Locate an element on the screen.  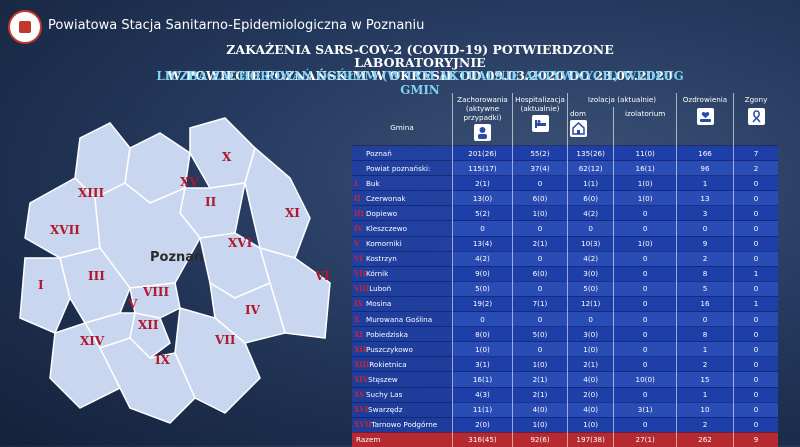
value-cell-z: 2 is located at coordinates (755, 168).